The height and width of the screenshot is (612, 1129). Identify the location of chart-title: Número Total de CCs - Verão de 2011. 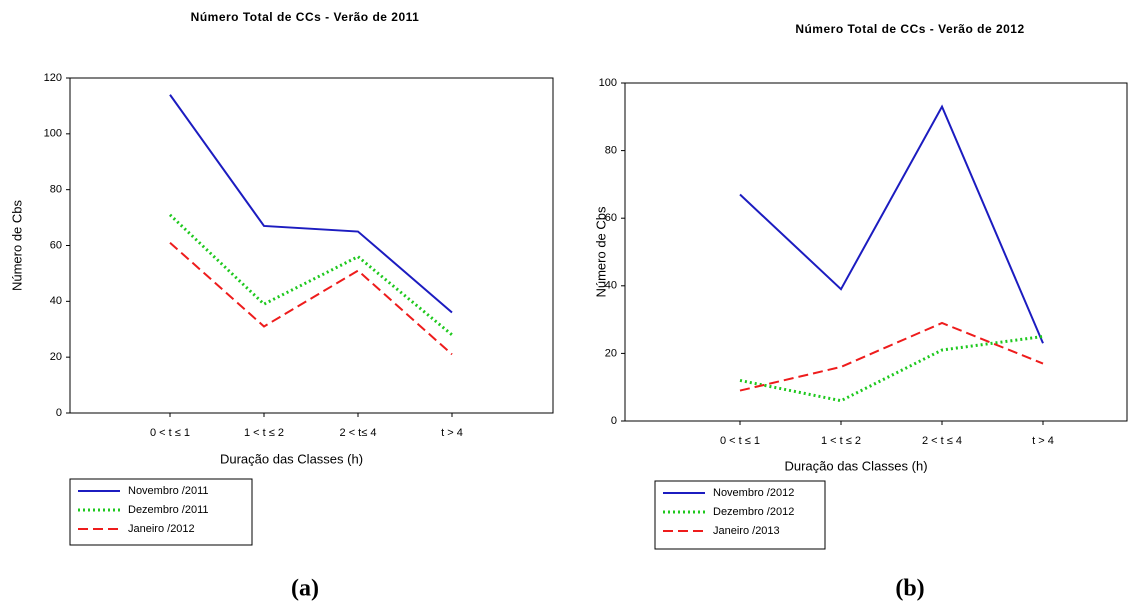
(305, 17).